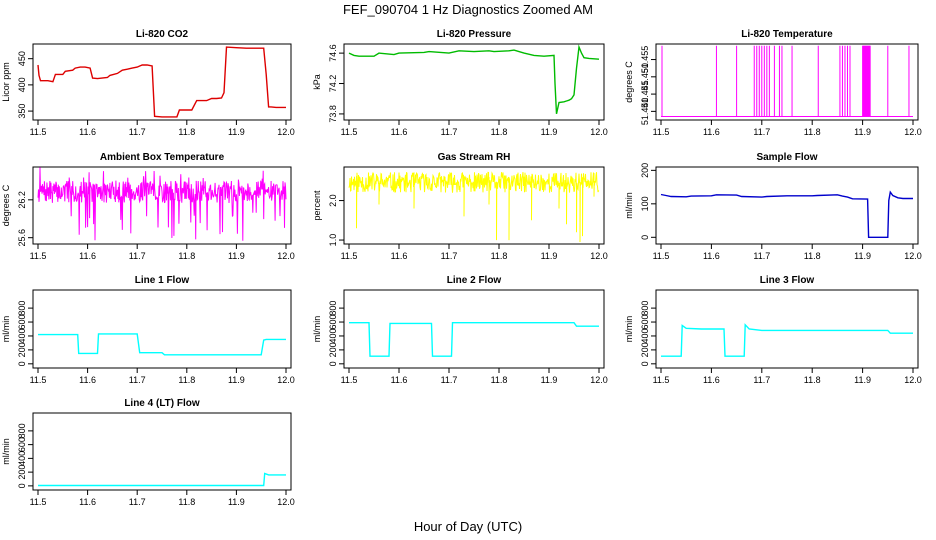 The height and width of the screenshot is (540, 936). What do you see at coordinates (162, 403) in the screenshot?
I see `panel-title: Line 4 (LT) Flow` at bounding box center [162, 403].